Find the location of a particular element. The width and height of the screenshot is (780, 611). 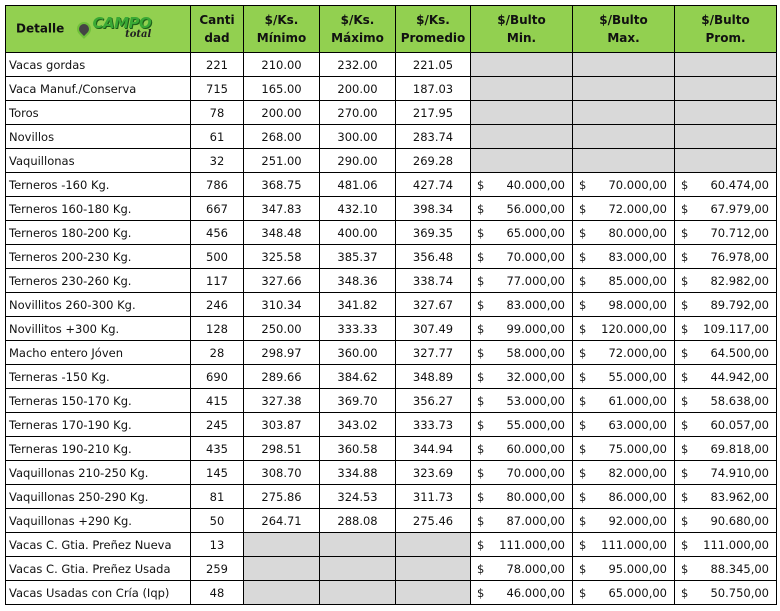

cell-cantidad: 117 is located at coordinates (217, 280).